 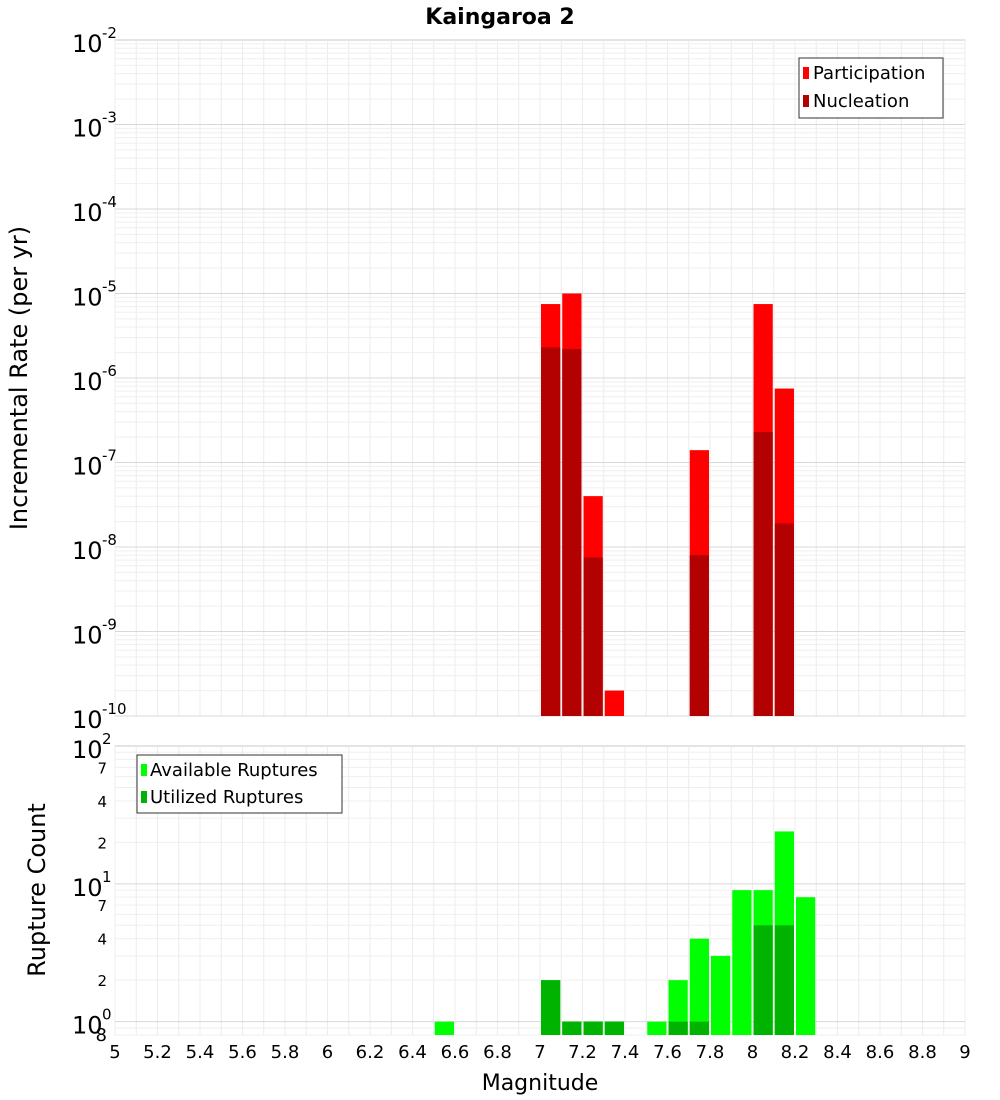 I want to click on x-tick-label: 8.8, so click(x=922, y=1052).